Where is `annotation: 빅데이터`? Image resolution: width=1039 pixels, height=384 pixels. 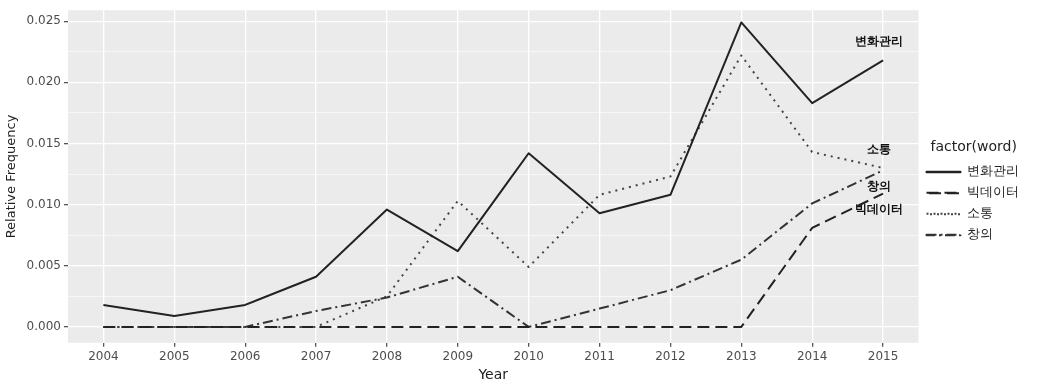
annotation: 빅데이터 is located at coordinates (879, 208).